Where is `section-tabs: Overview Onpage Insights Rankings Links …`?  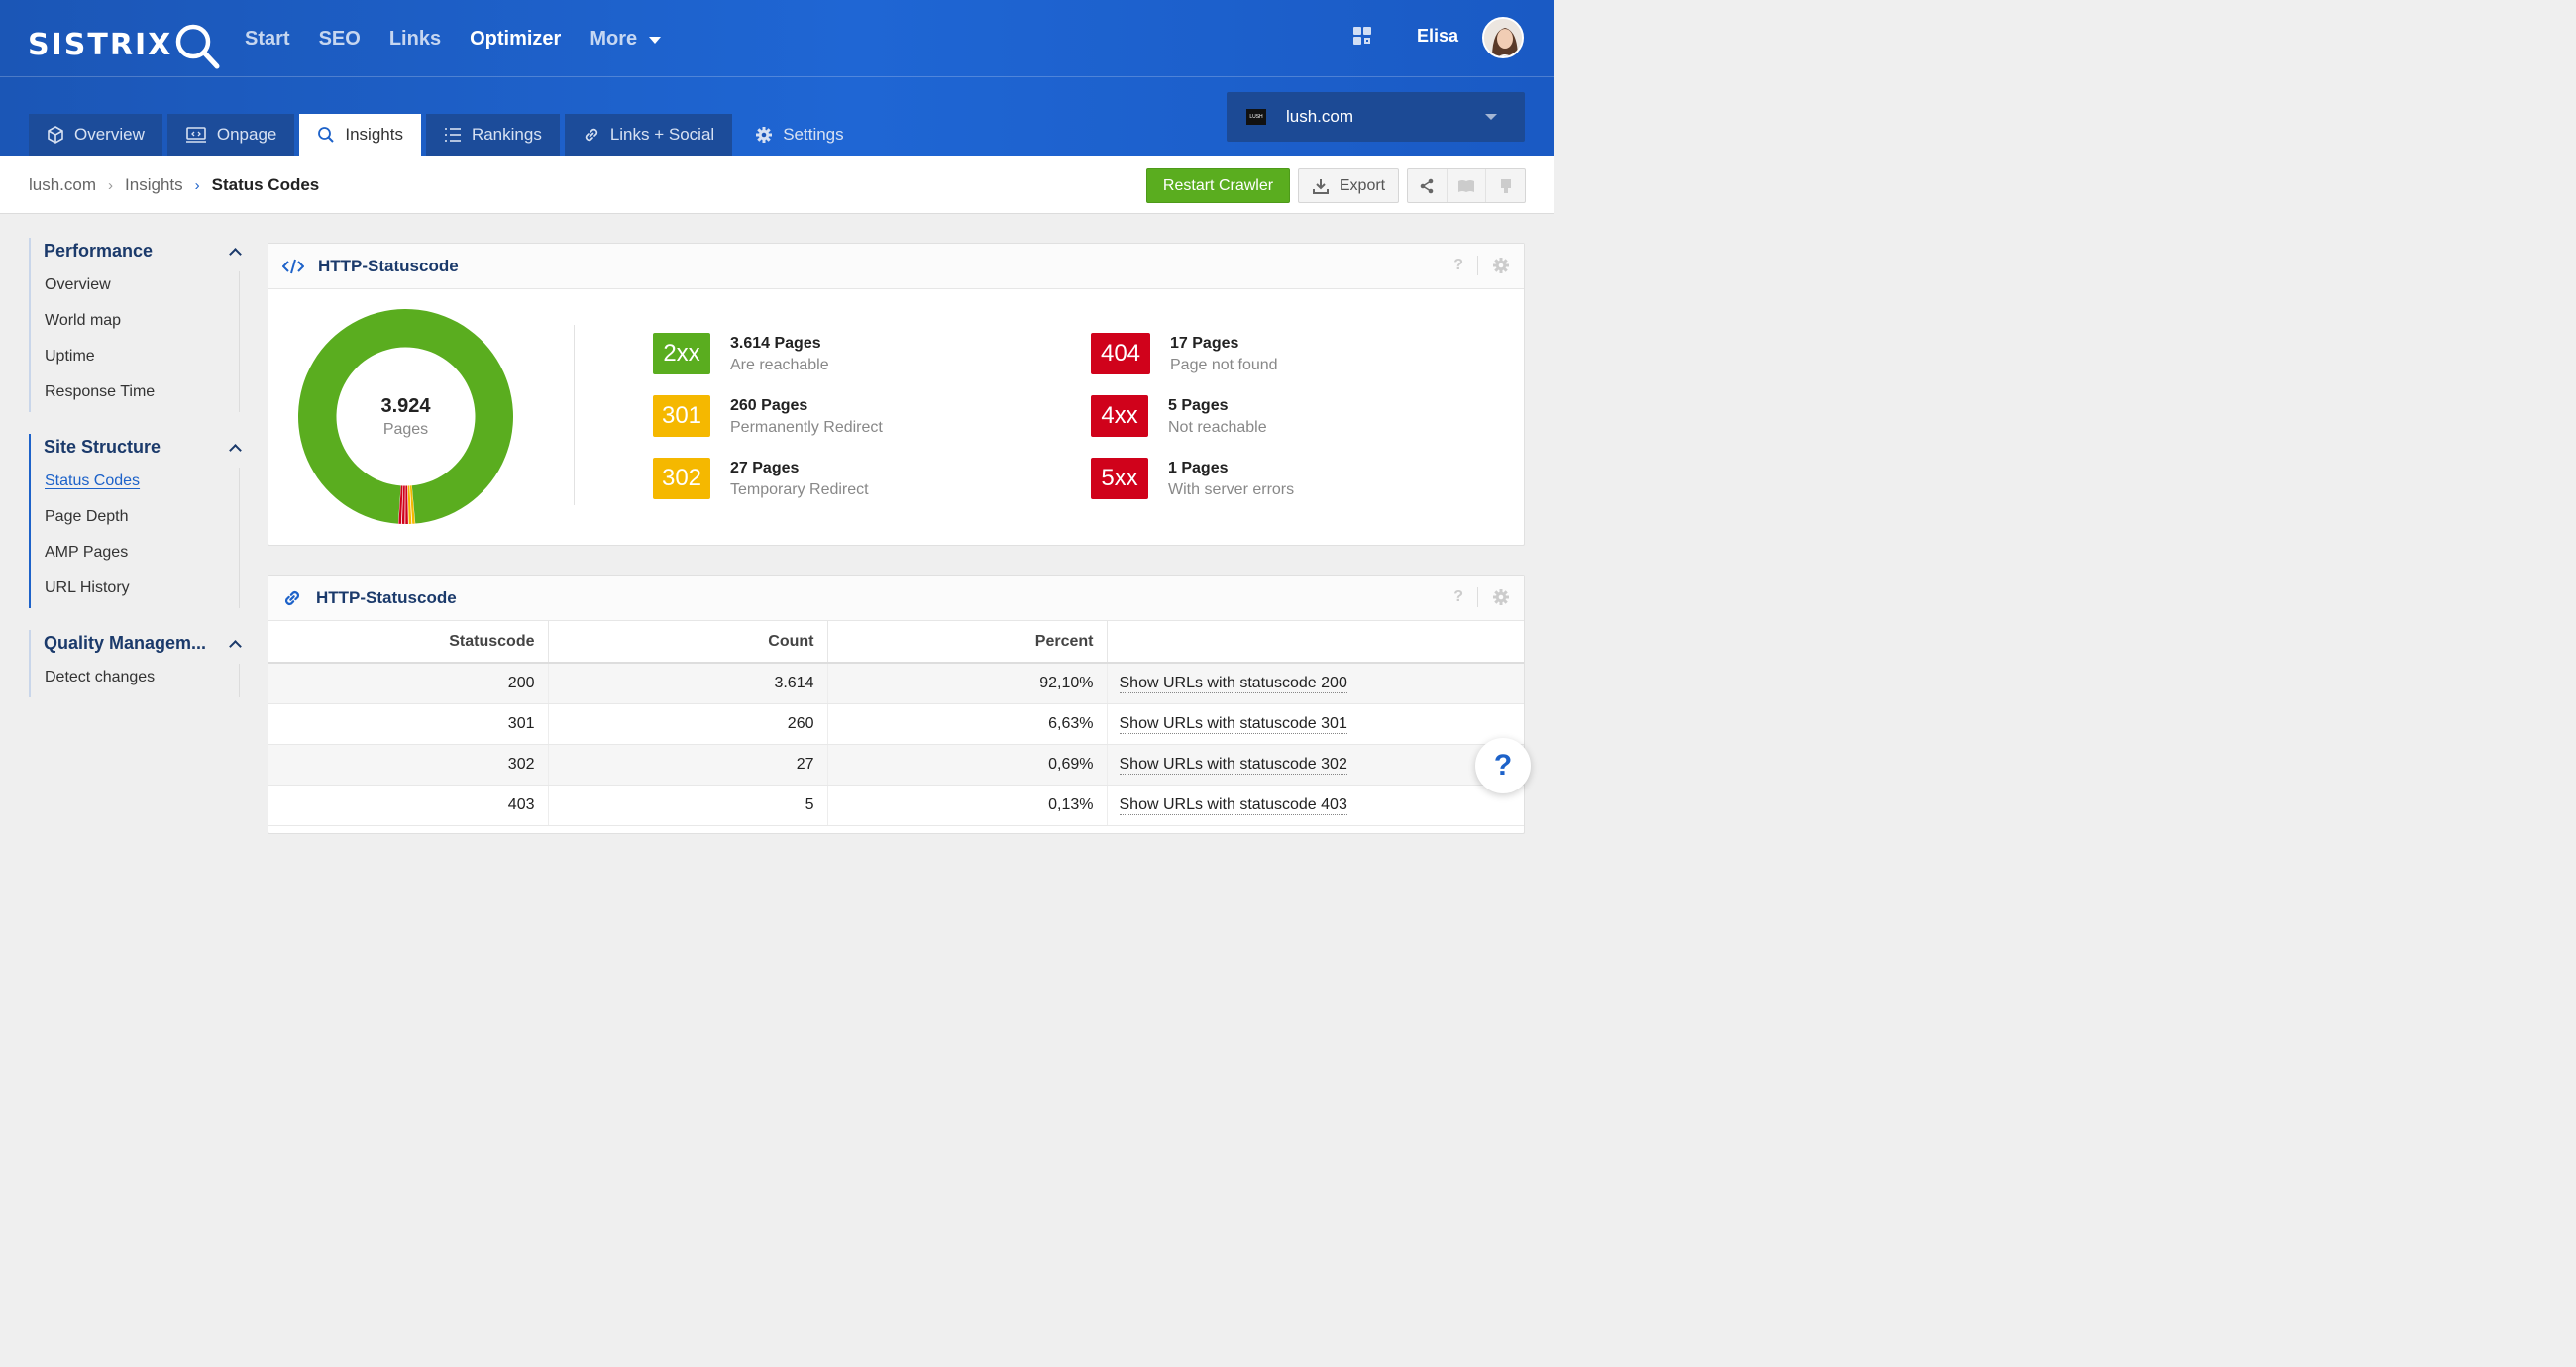
section-tabs: Overview Onpage Insights Rankings Links … is located at coordinates (448, 135).